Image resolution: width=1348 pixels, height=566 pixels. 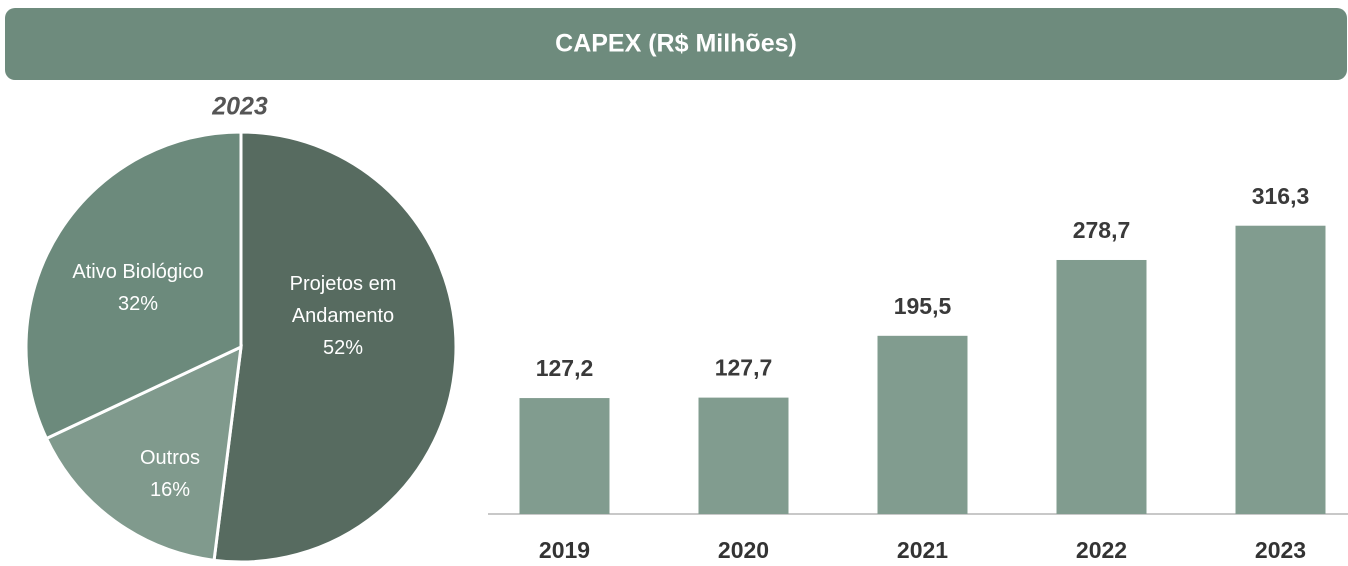 I want to click on bar-value-label: 278,7, so click(x=1102, y=230).